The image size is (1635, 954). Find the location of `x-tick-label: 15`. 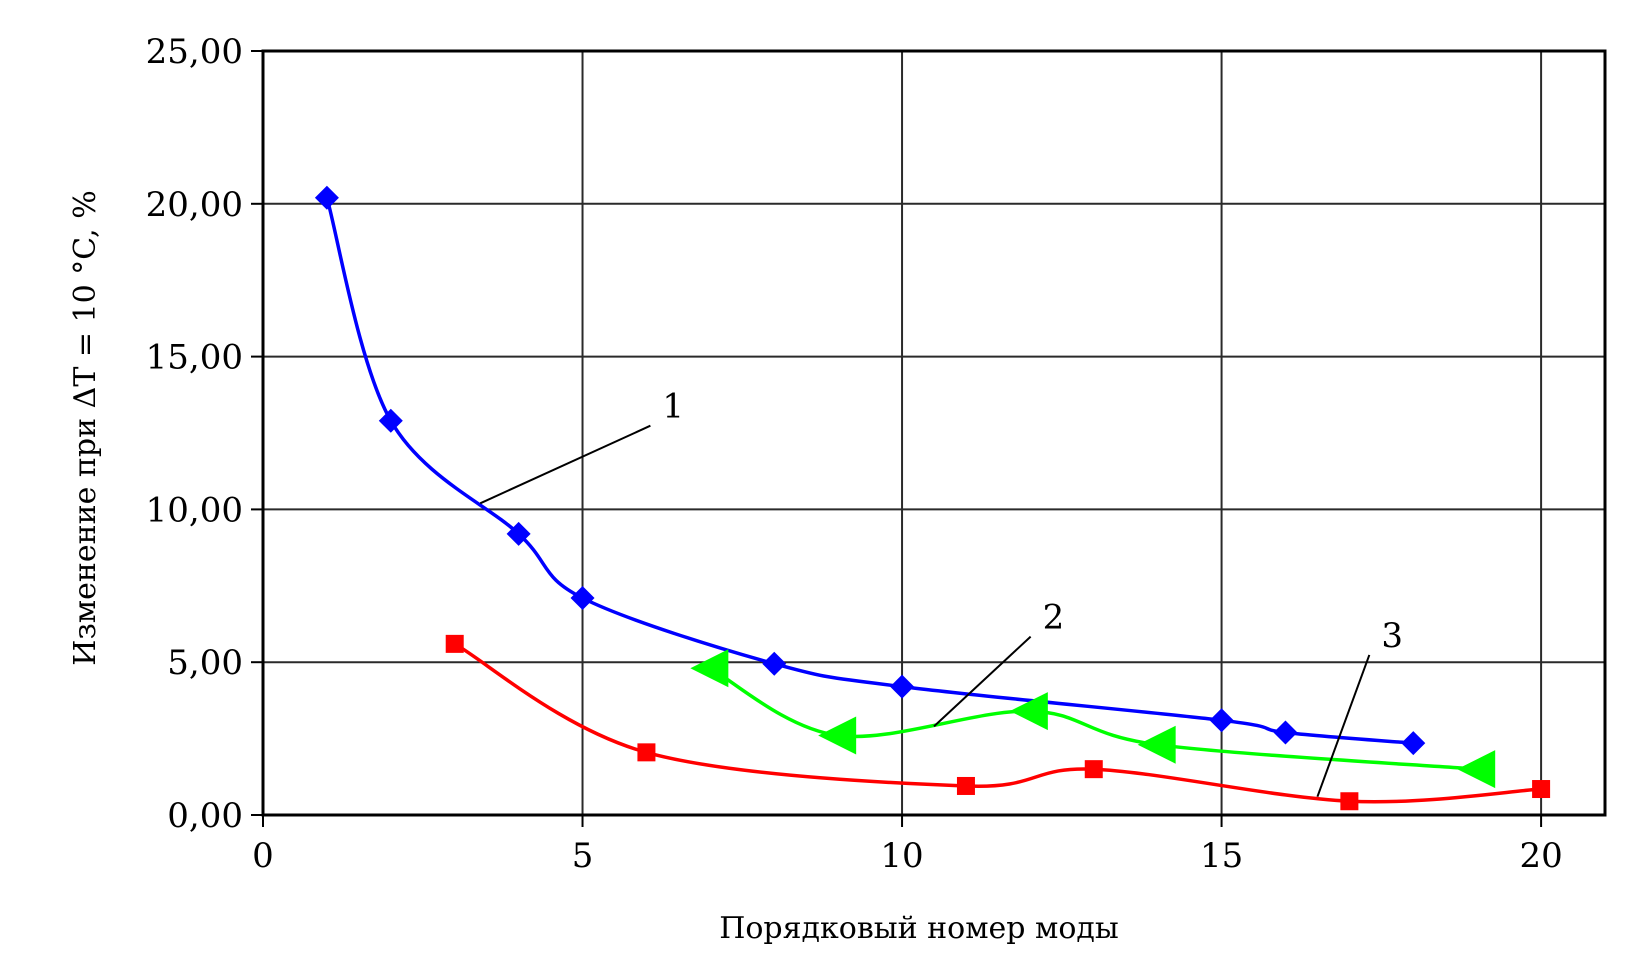

x-tick-label: 15 is located at coordinates (1221, 856).